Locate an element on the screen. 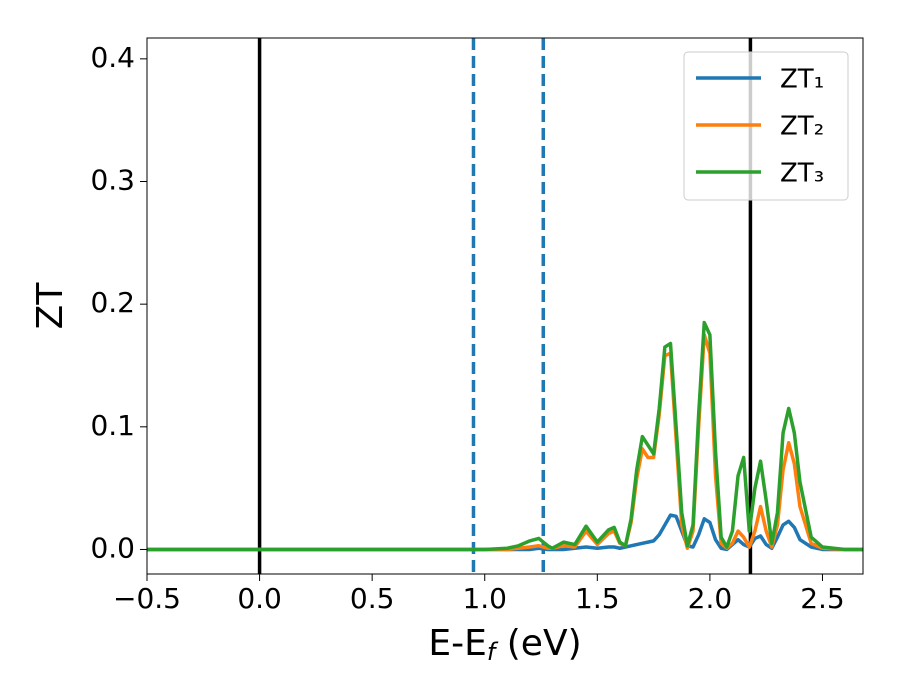  x-tick-label: 2.0 is located at coordinates (710, 598).